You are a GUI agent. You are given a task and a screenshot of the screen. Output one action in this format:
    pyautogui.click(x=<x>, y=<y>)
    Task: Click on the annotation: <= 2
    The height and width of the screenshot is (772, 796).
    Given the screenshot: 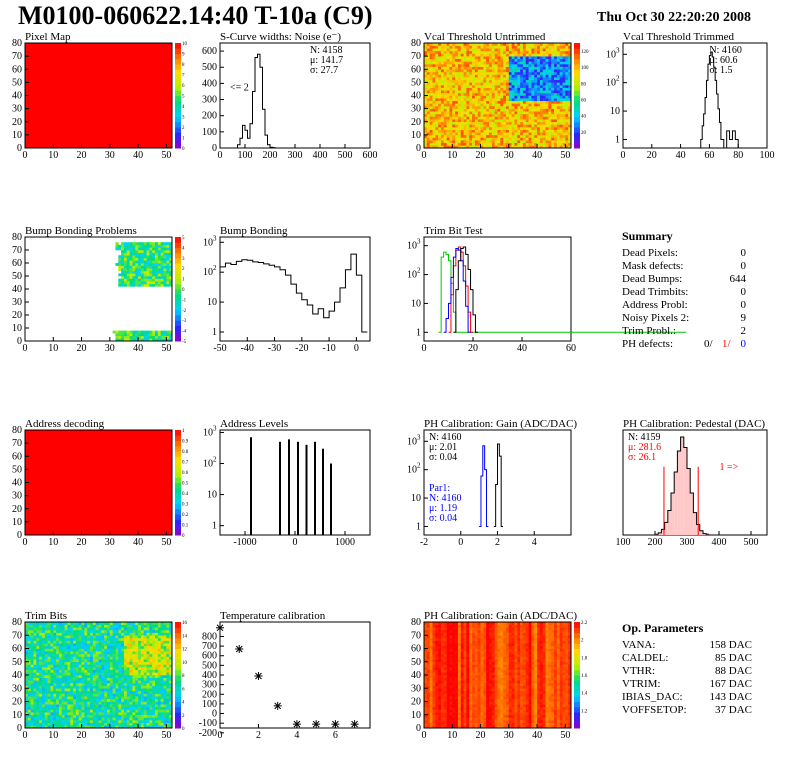 What is the action you would take?
    pyautogui.click(x=239, y=87)
    